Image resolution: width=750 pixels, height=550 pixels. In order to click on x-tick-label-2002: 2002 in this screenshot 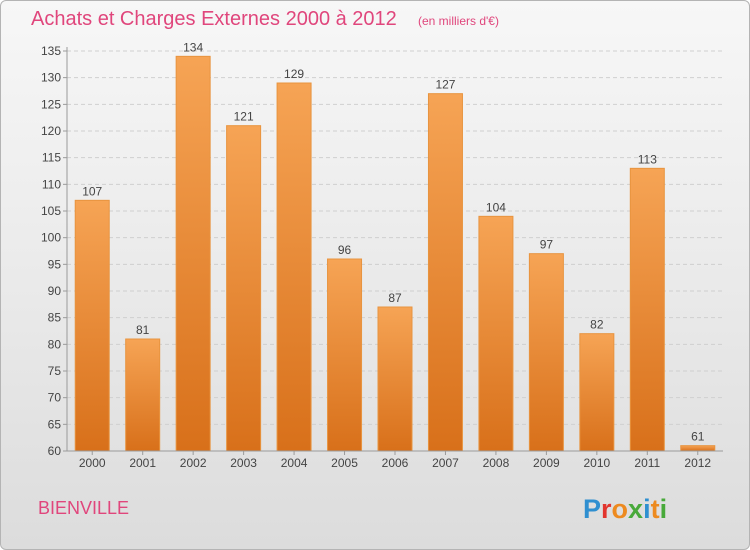, I will do `click(193, 463)`.